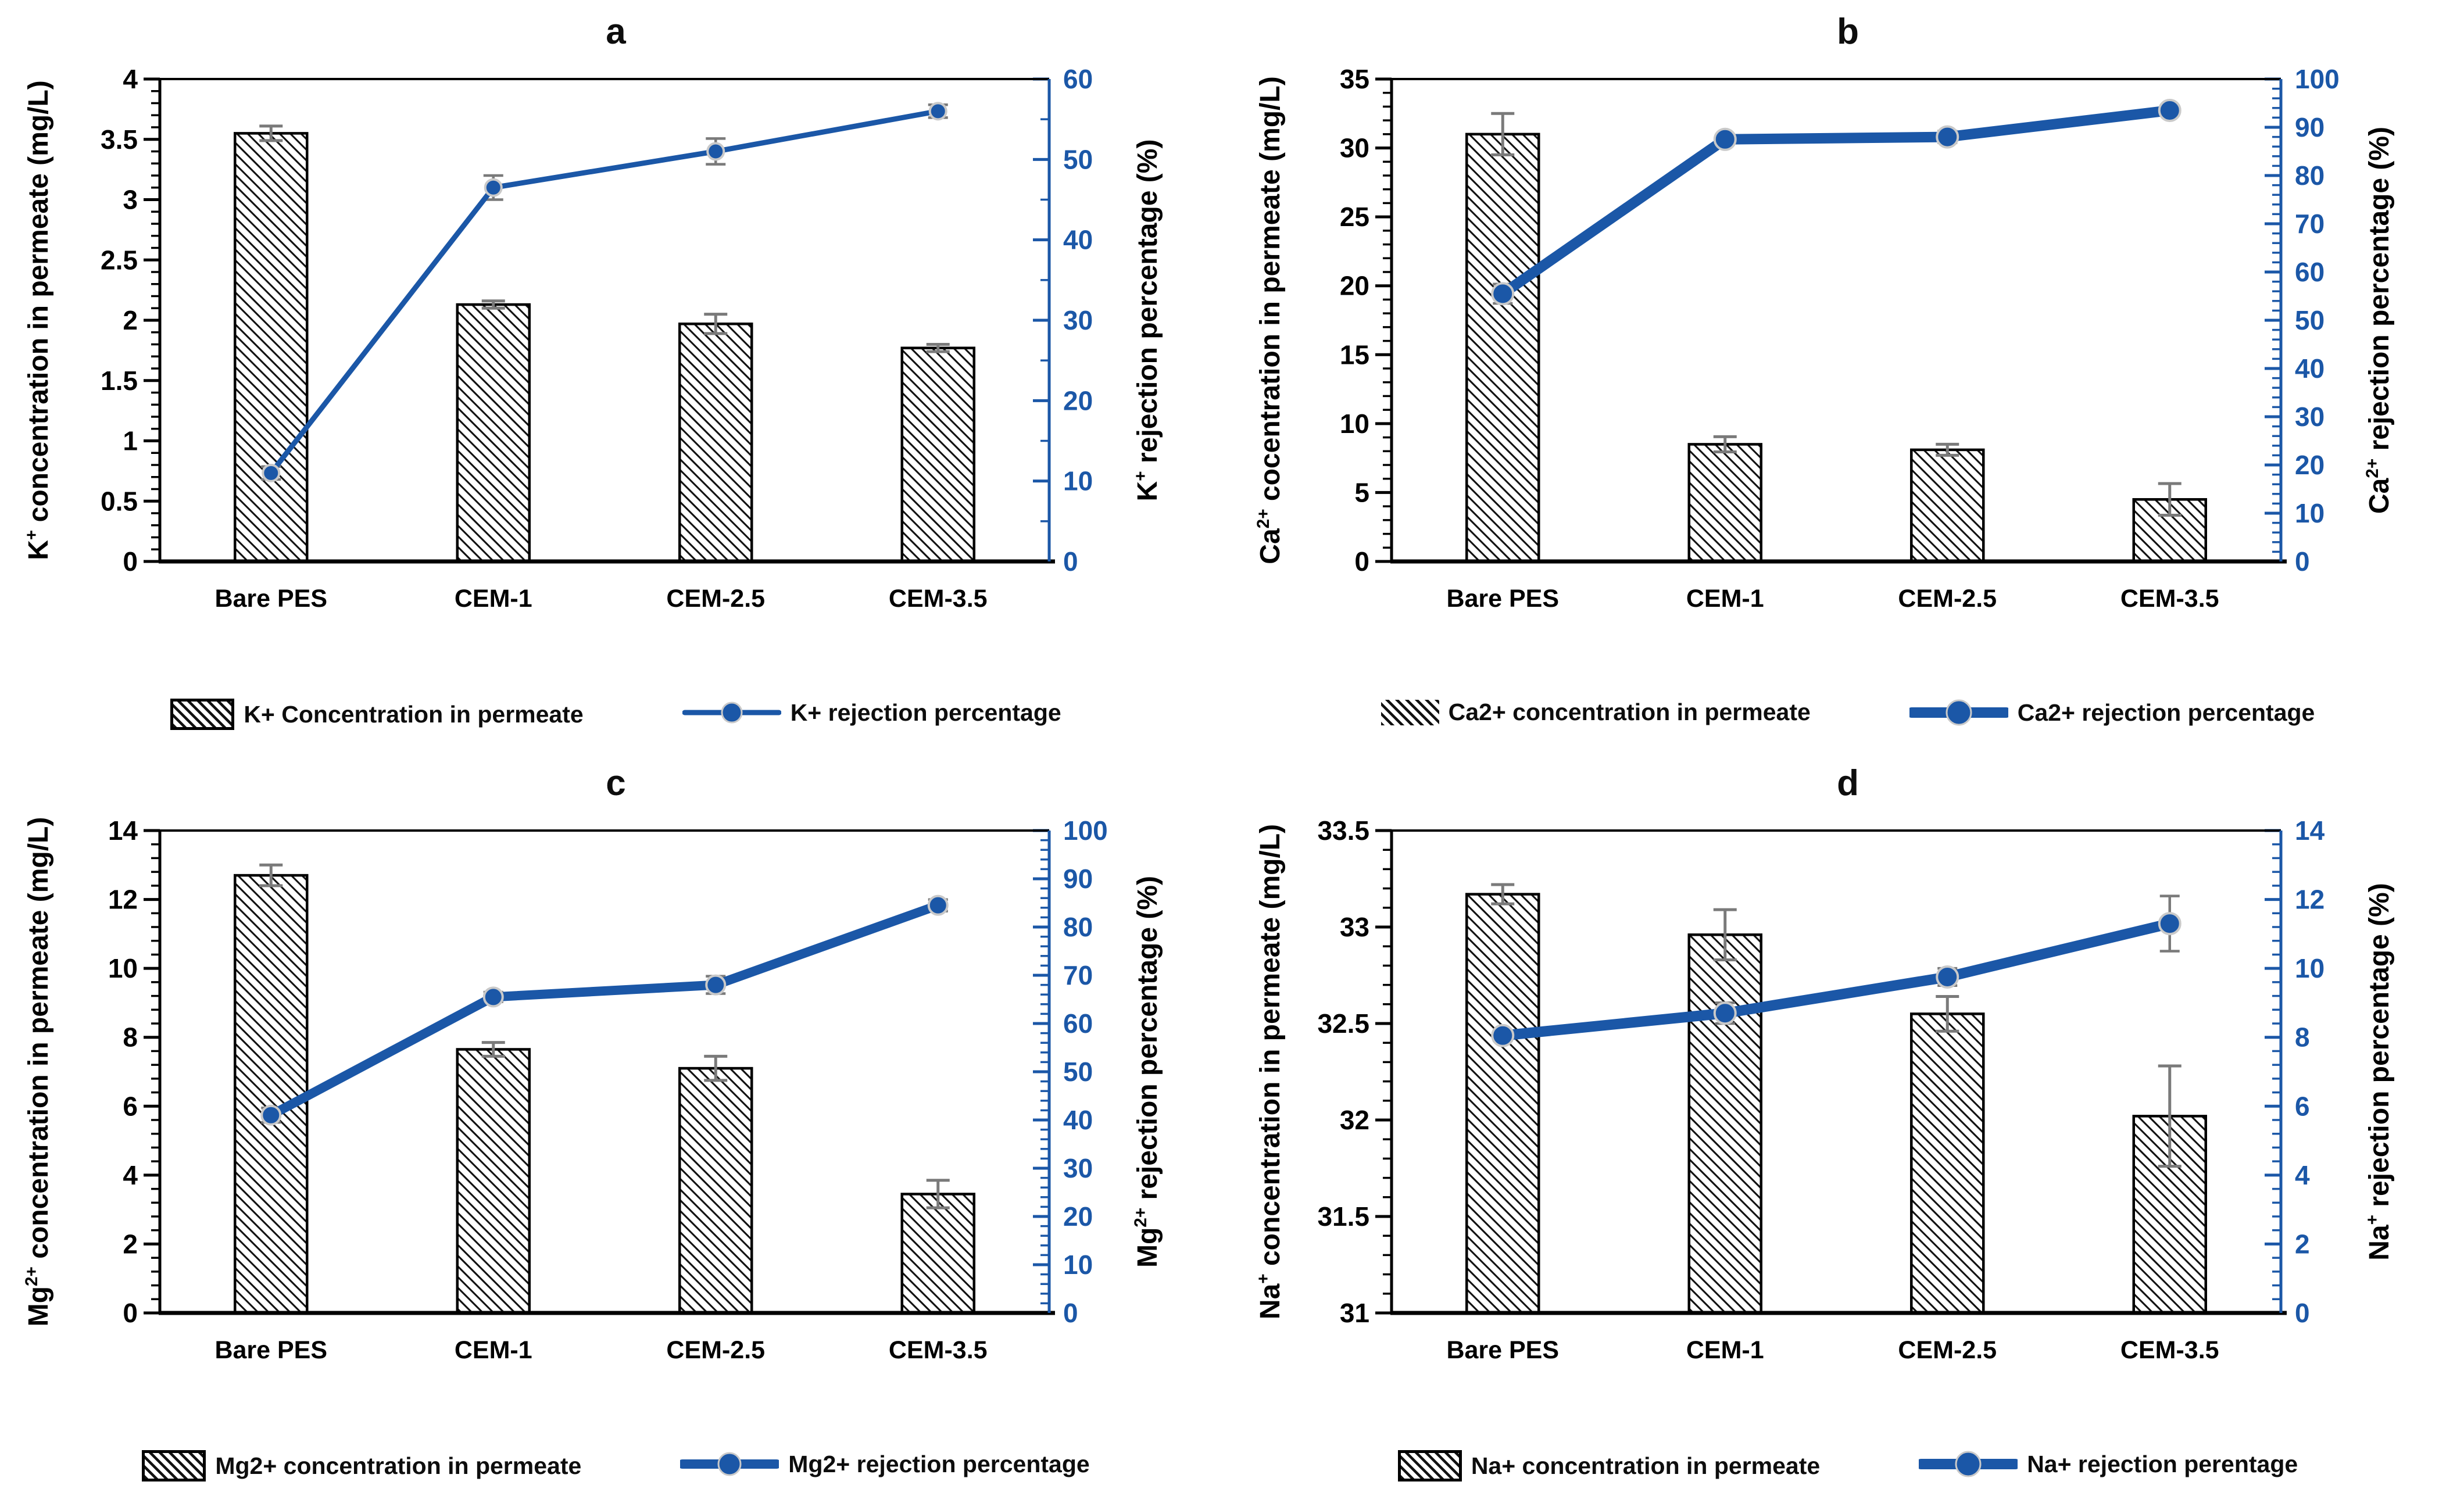  Describe the element at coordinates (2309, 127) in the screenshot. I see `svg-text: 90` at that location.